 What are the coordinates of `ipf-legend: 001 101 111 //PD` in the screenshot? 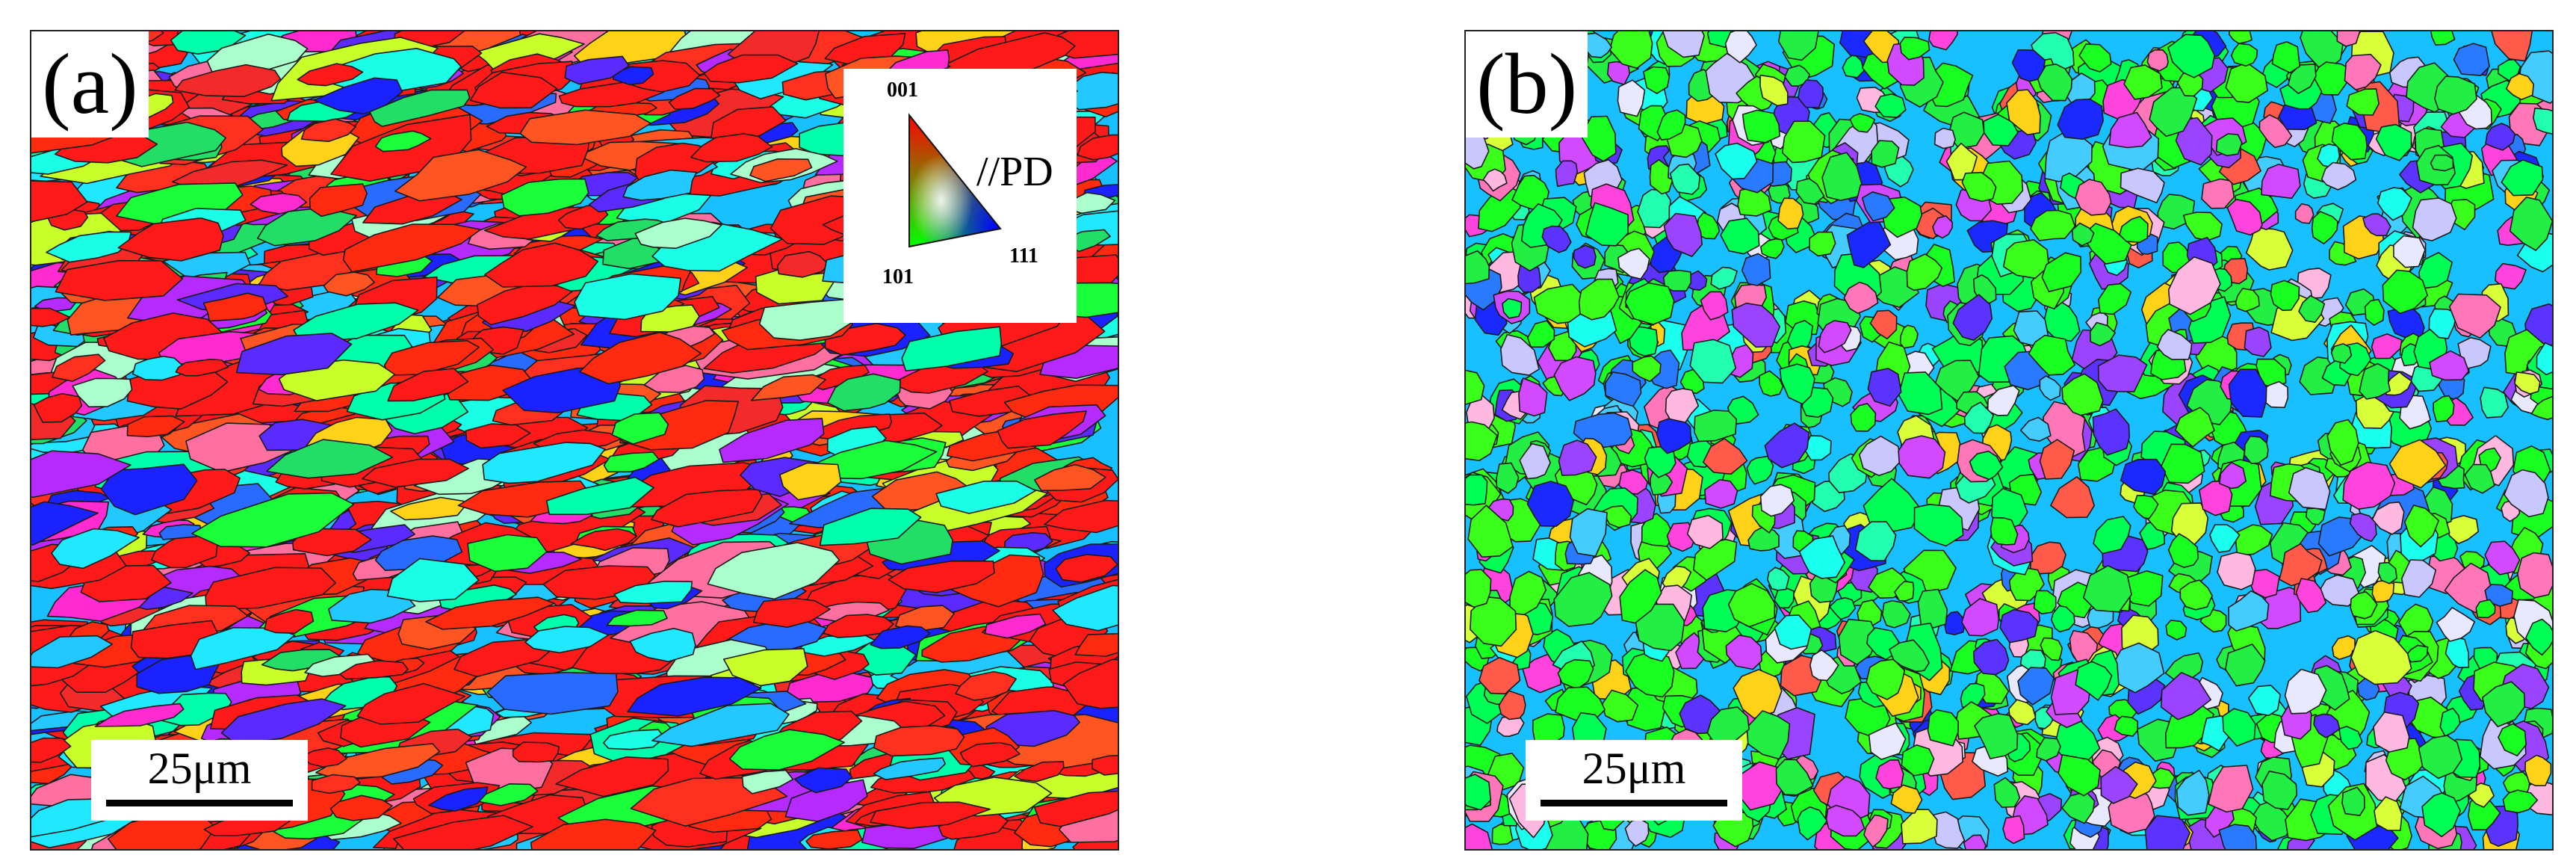 It's located at (960, 196).